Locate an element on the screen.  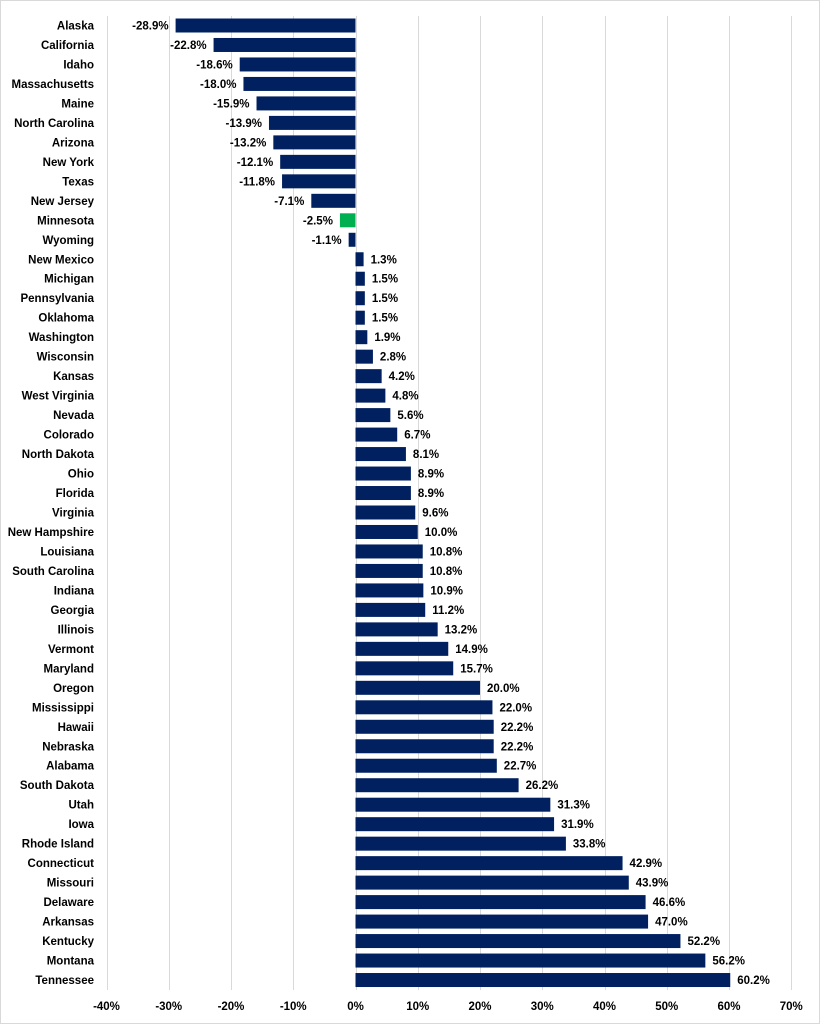
category-label: Pennsylvania is located at coordinates (57, 299).